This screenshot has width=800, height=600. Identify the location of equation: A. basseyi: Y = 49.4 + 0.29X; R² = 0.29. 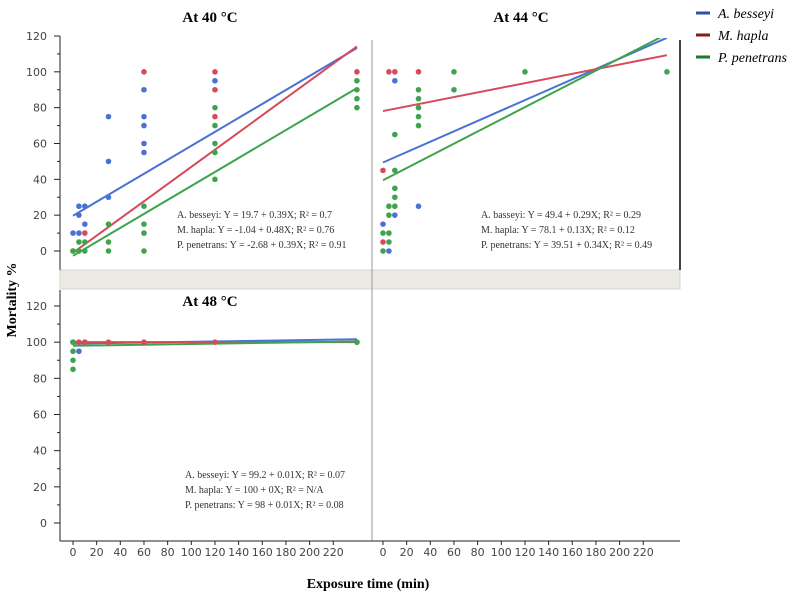
(561, 215).